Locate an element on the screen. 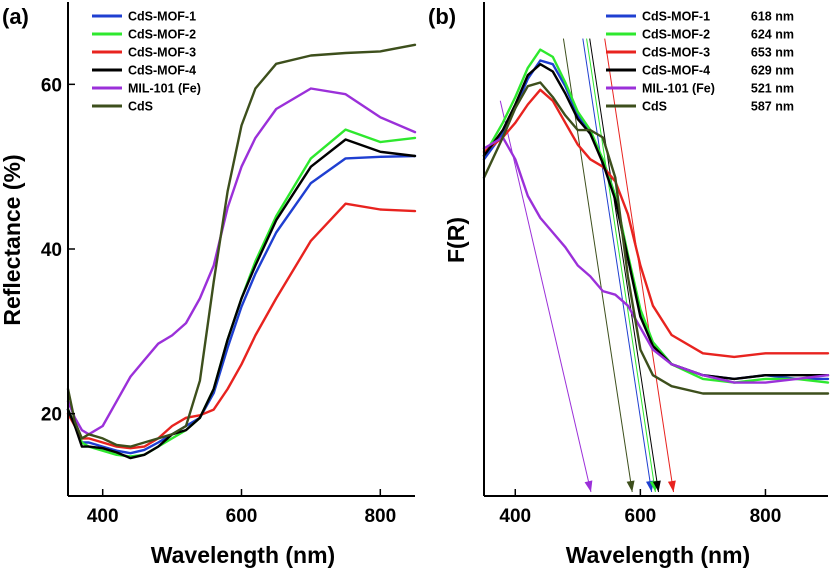 This screenshot has width=830, height=571. panel-b-legend-label: CdS is located at coordinates (654, 107).